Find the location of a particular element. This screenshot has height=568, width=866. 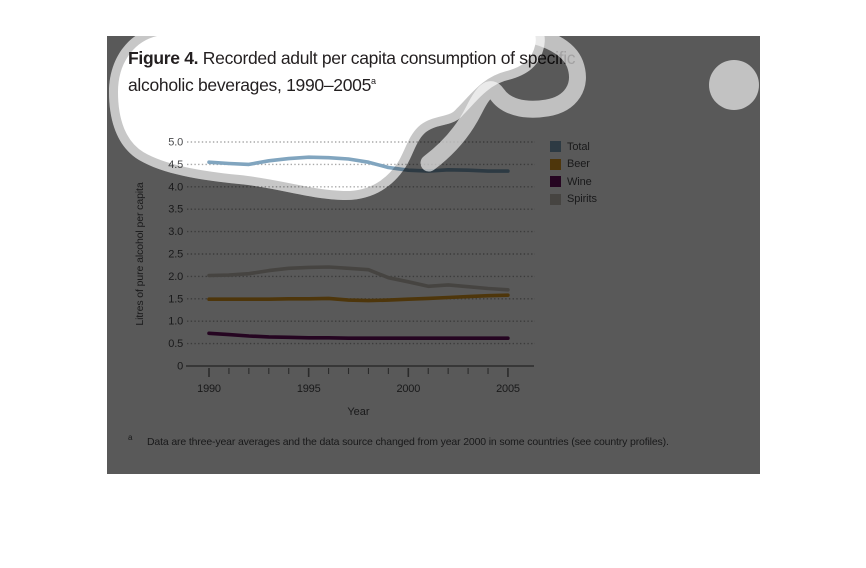

y-tick-label: 1.5 is located at coordinates (175, 299).